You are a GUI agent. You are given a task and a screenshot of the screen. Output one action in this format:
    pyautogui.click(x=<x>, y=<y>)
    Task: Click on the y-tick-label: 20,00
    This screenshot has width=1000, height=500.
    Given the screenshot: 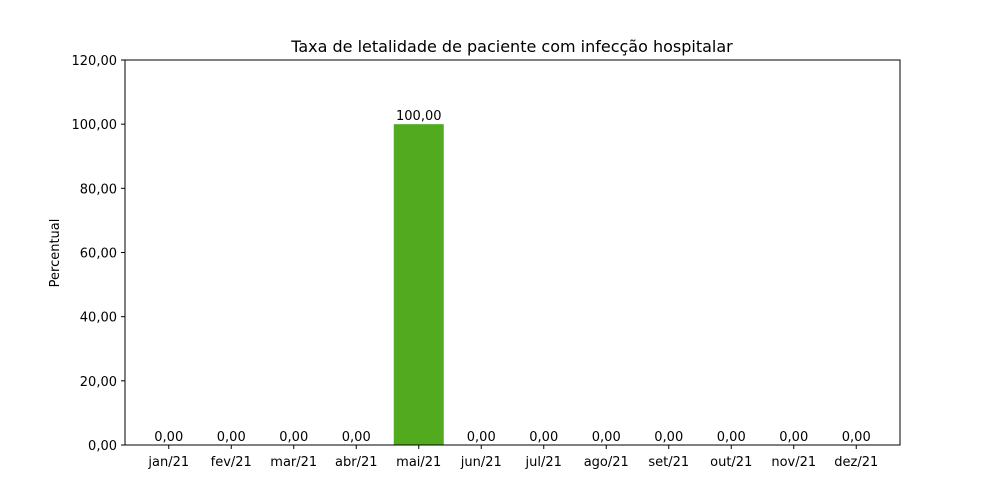 What is the action you would take?
    pyautogui.click(x=98, y=382)
    